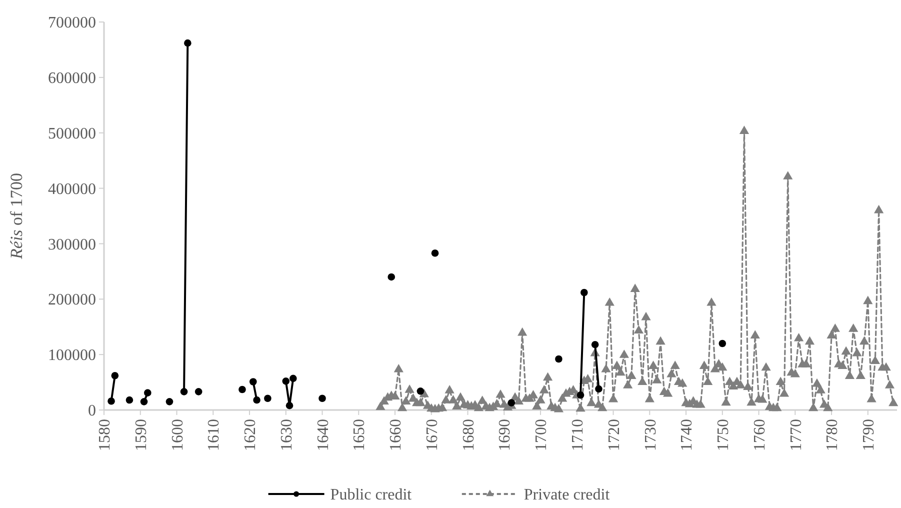 Image resolution: width=901 pixels, height=508 pixels. I want to click on y-tick-label: 600000, so click(72, 79).